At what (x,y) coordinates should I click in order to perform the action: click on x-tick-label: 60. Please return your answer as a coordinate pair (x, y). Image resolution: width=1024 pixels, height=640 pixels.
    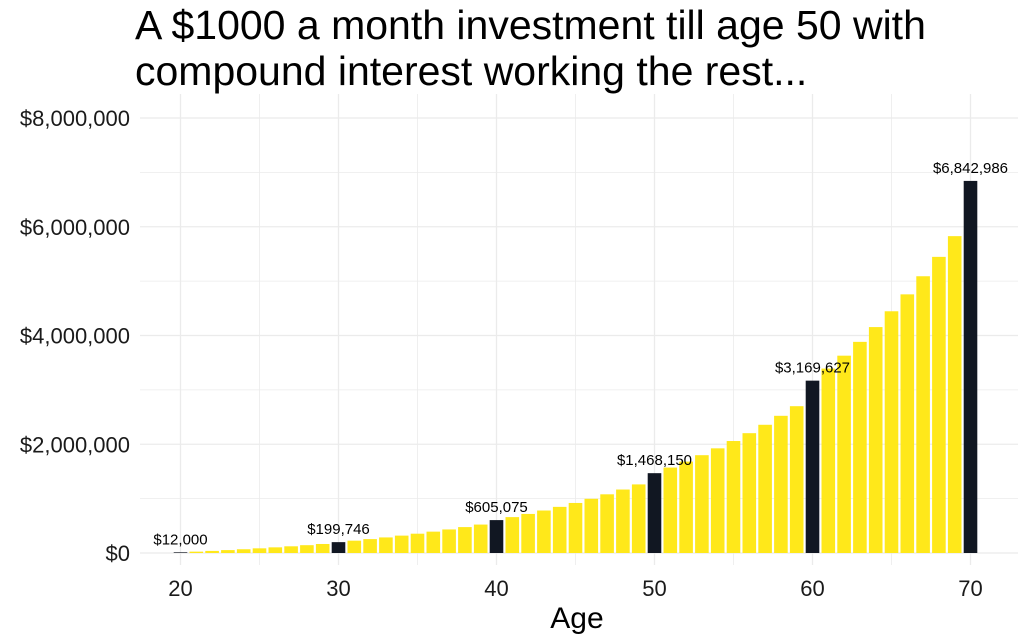
    Looking at the image, I should click on (812, 588).